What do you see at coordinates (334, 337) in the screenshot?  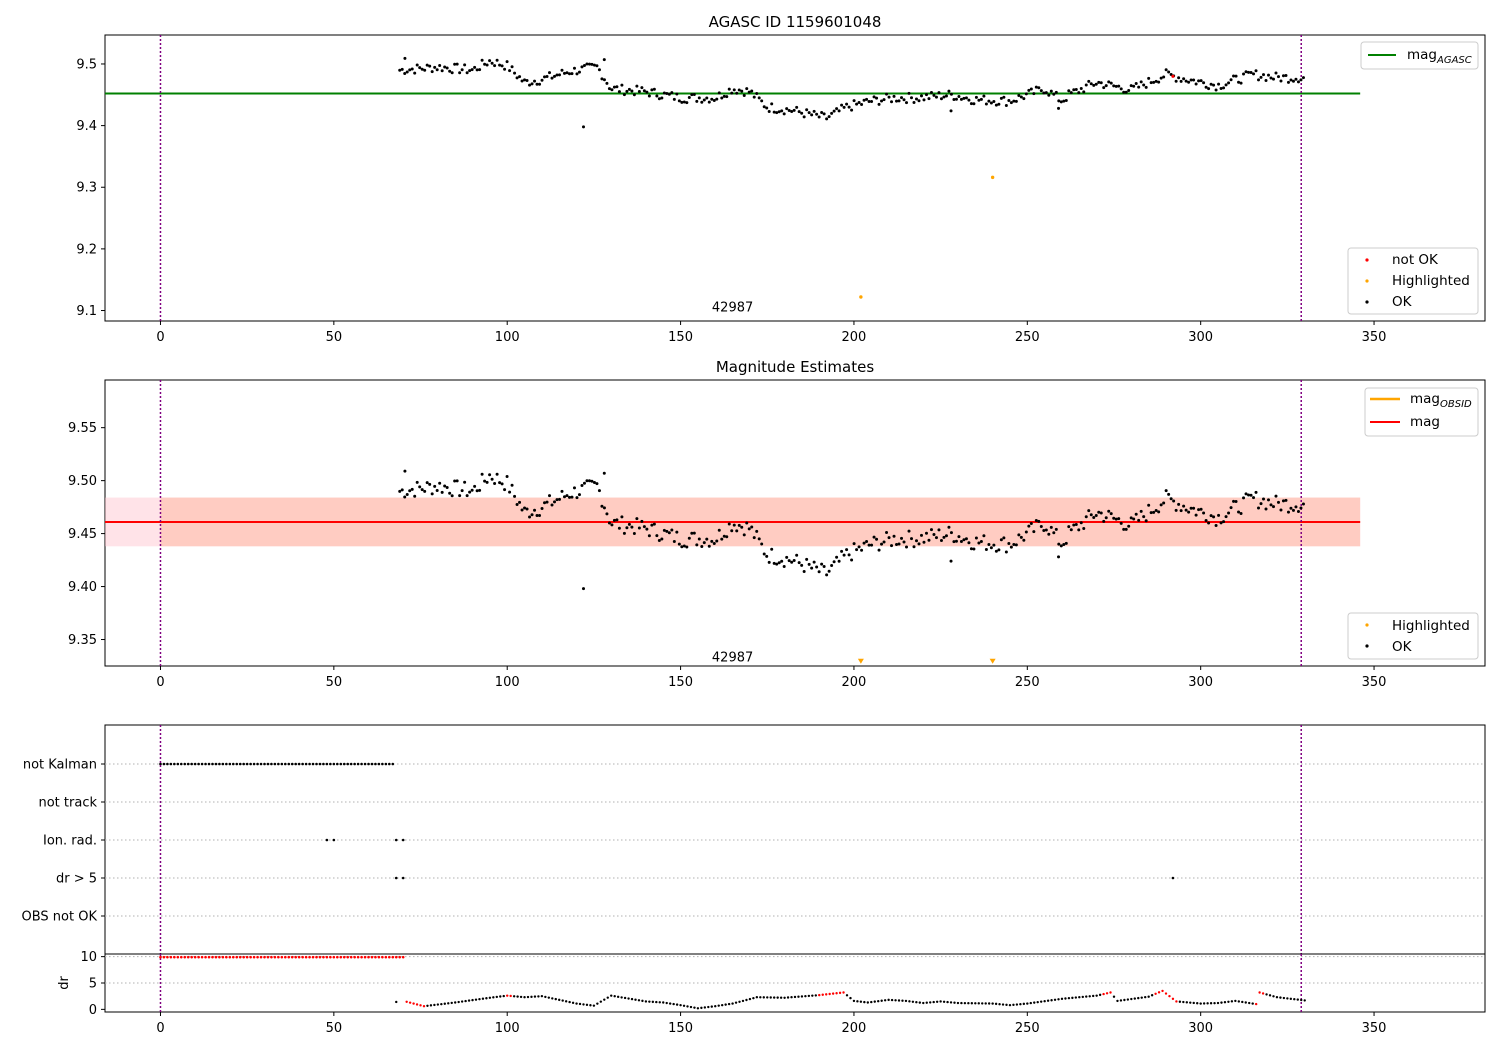 I see `x-tick-label: 50` at bounding box center [334, 337].